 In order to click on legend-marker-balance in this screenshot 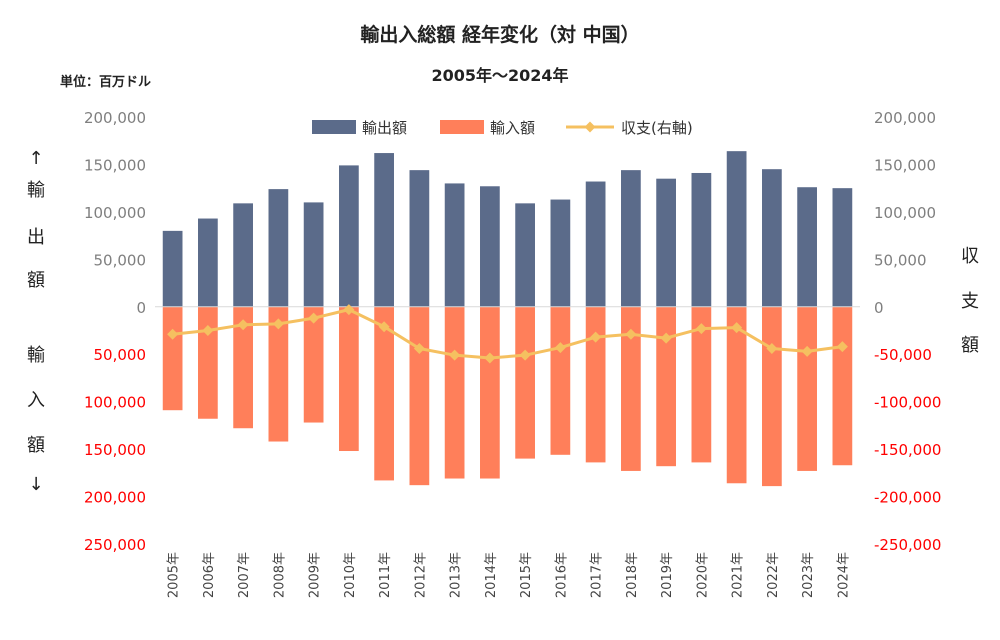, I will do `click(590, 127)`.